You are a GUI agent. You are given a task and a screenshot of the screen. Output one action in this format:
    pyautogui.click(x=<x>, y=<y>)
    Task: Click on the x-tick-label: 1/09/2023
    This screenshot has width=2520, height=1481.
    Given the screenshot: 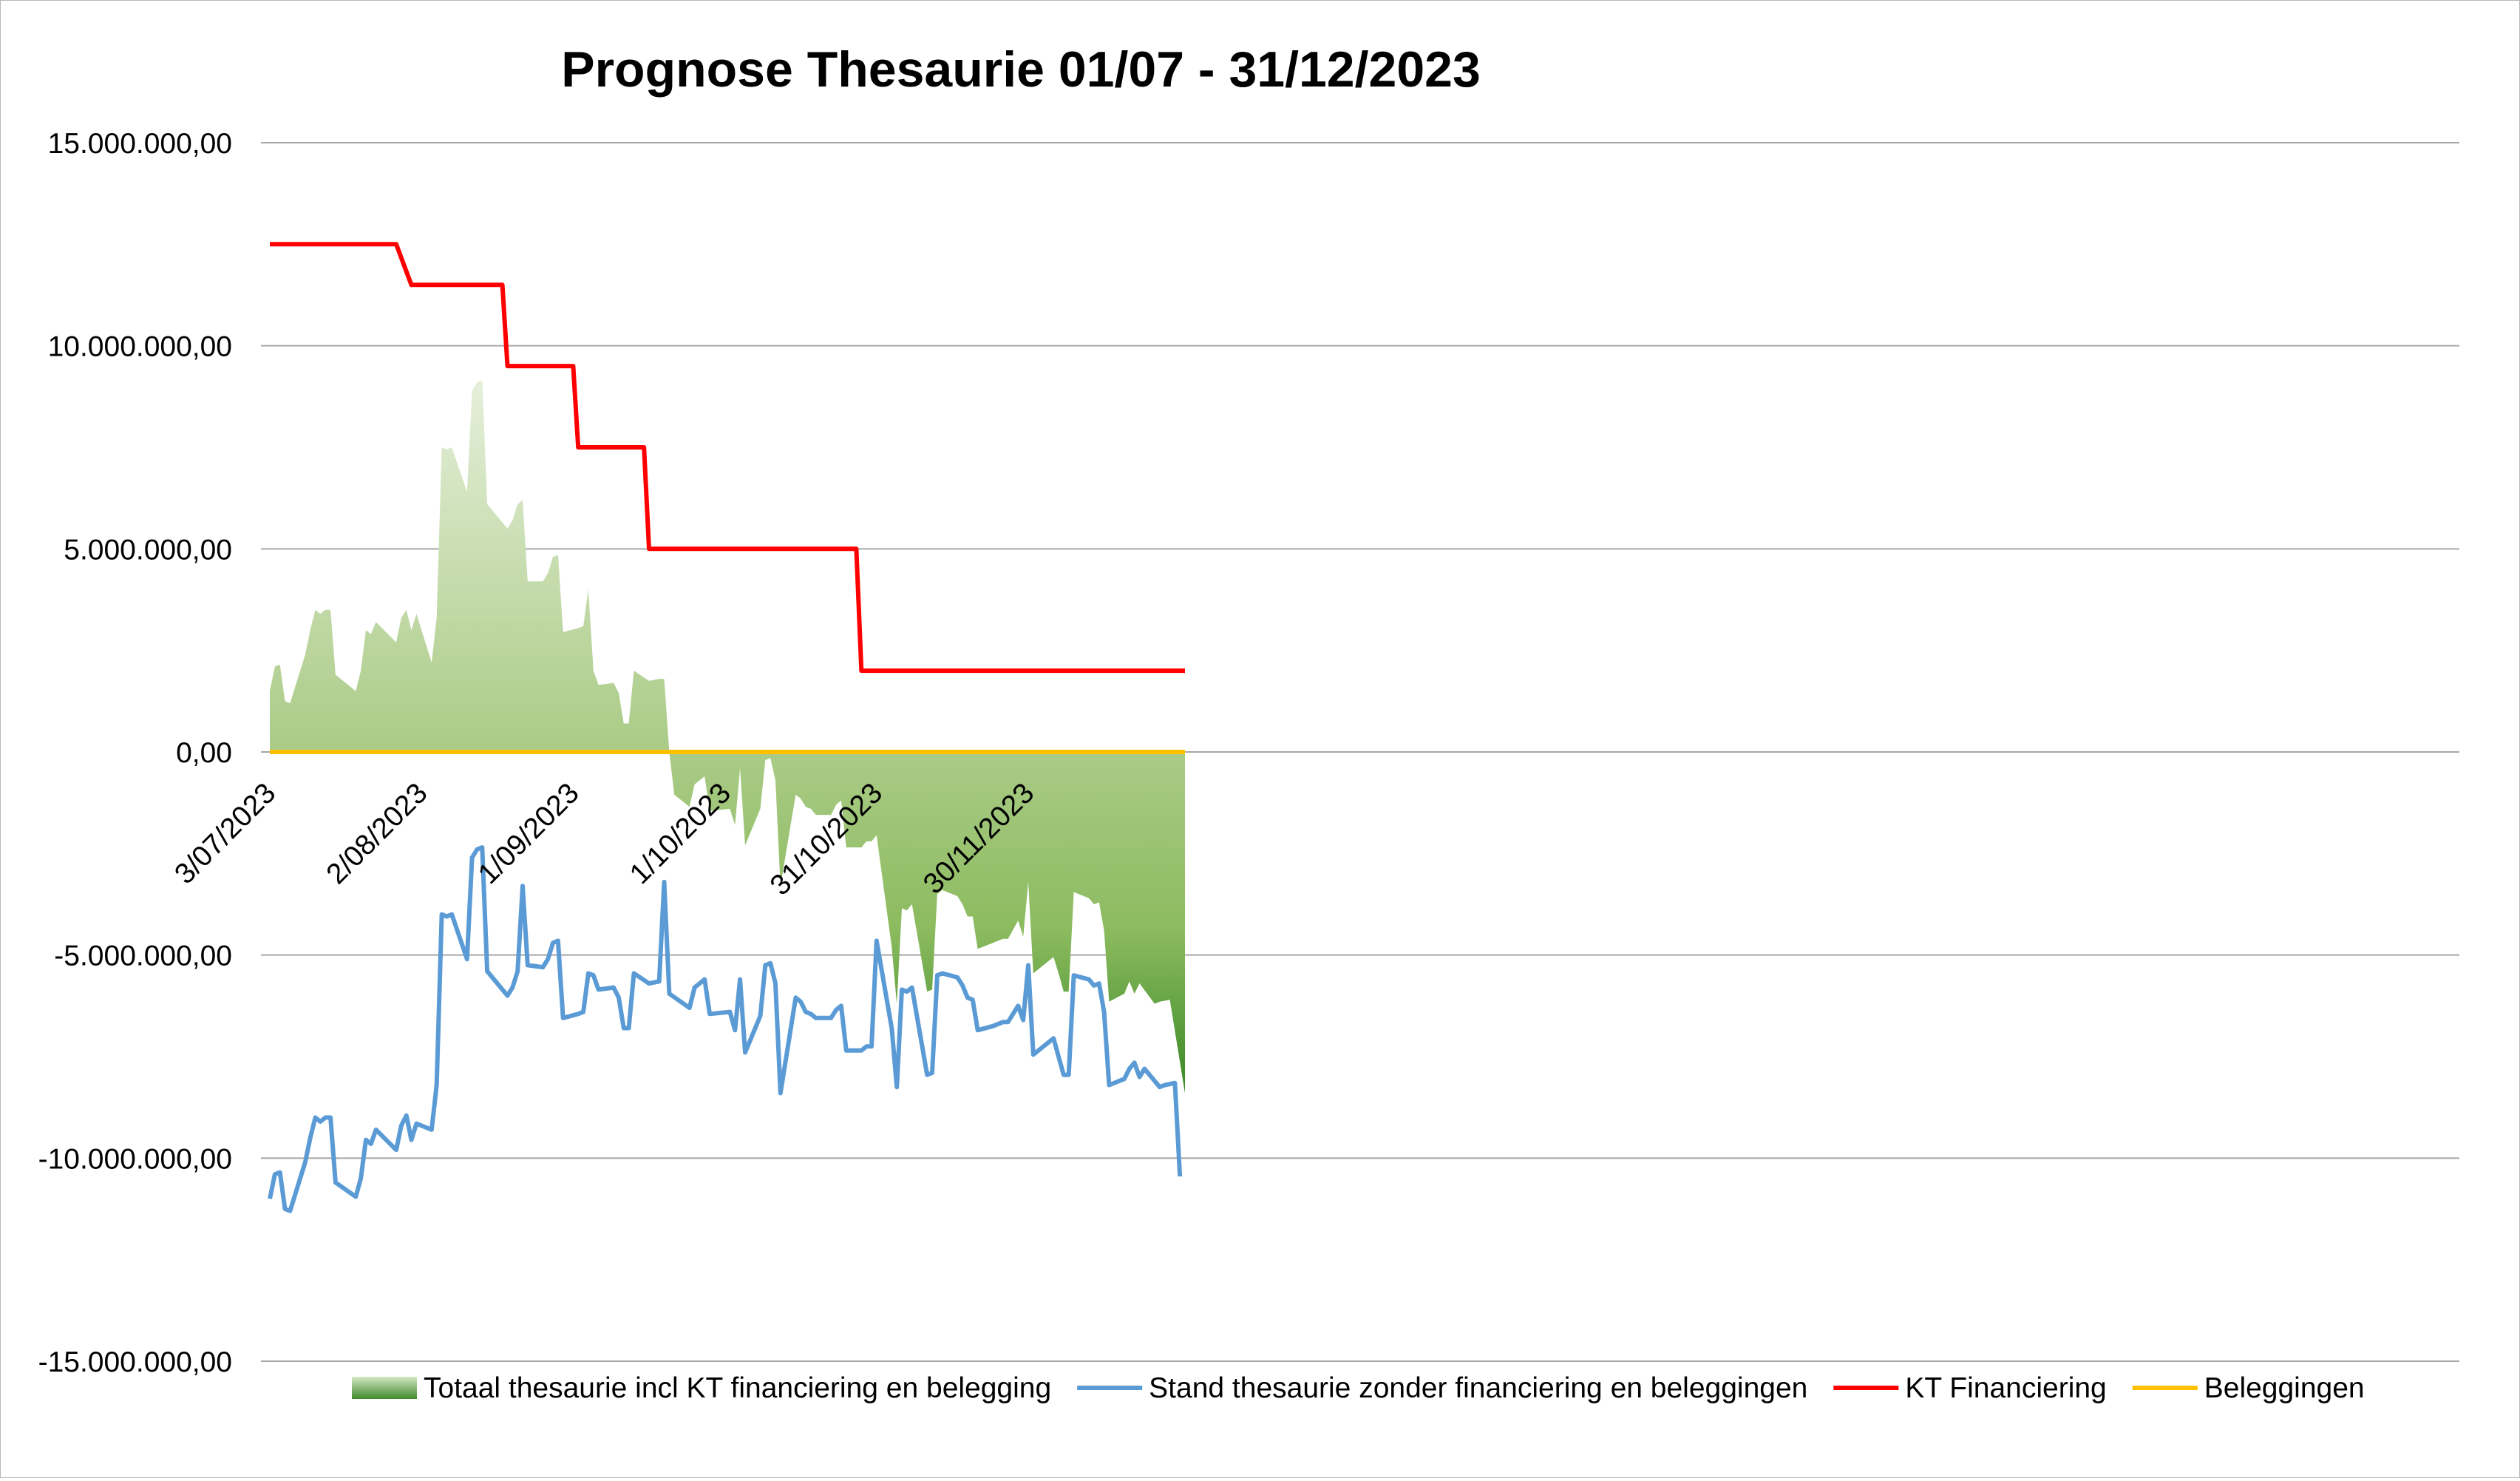 What is the action you would take?
    pyautogui.click(x=528, y=834)
    